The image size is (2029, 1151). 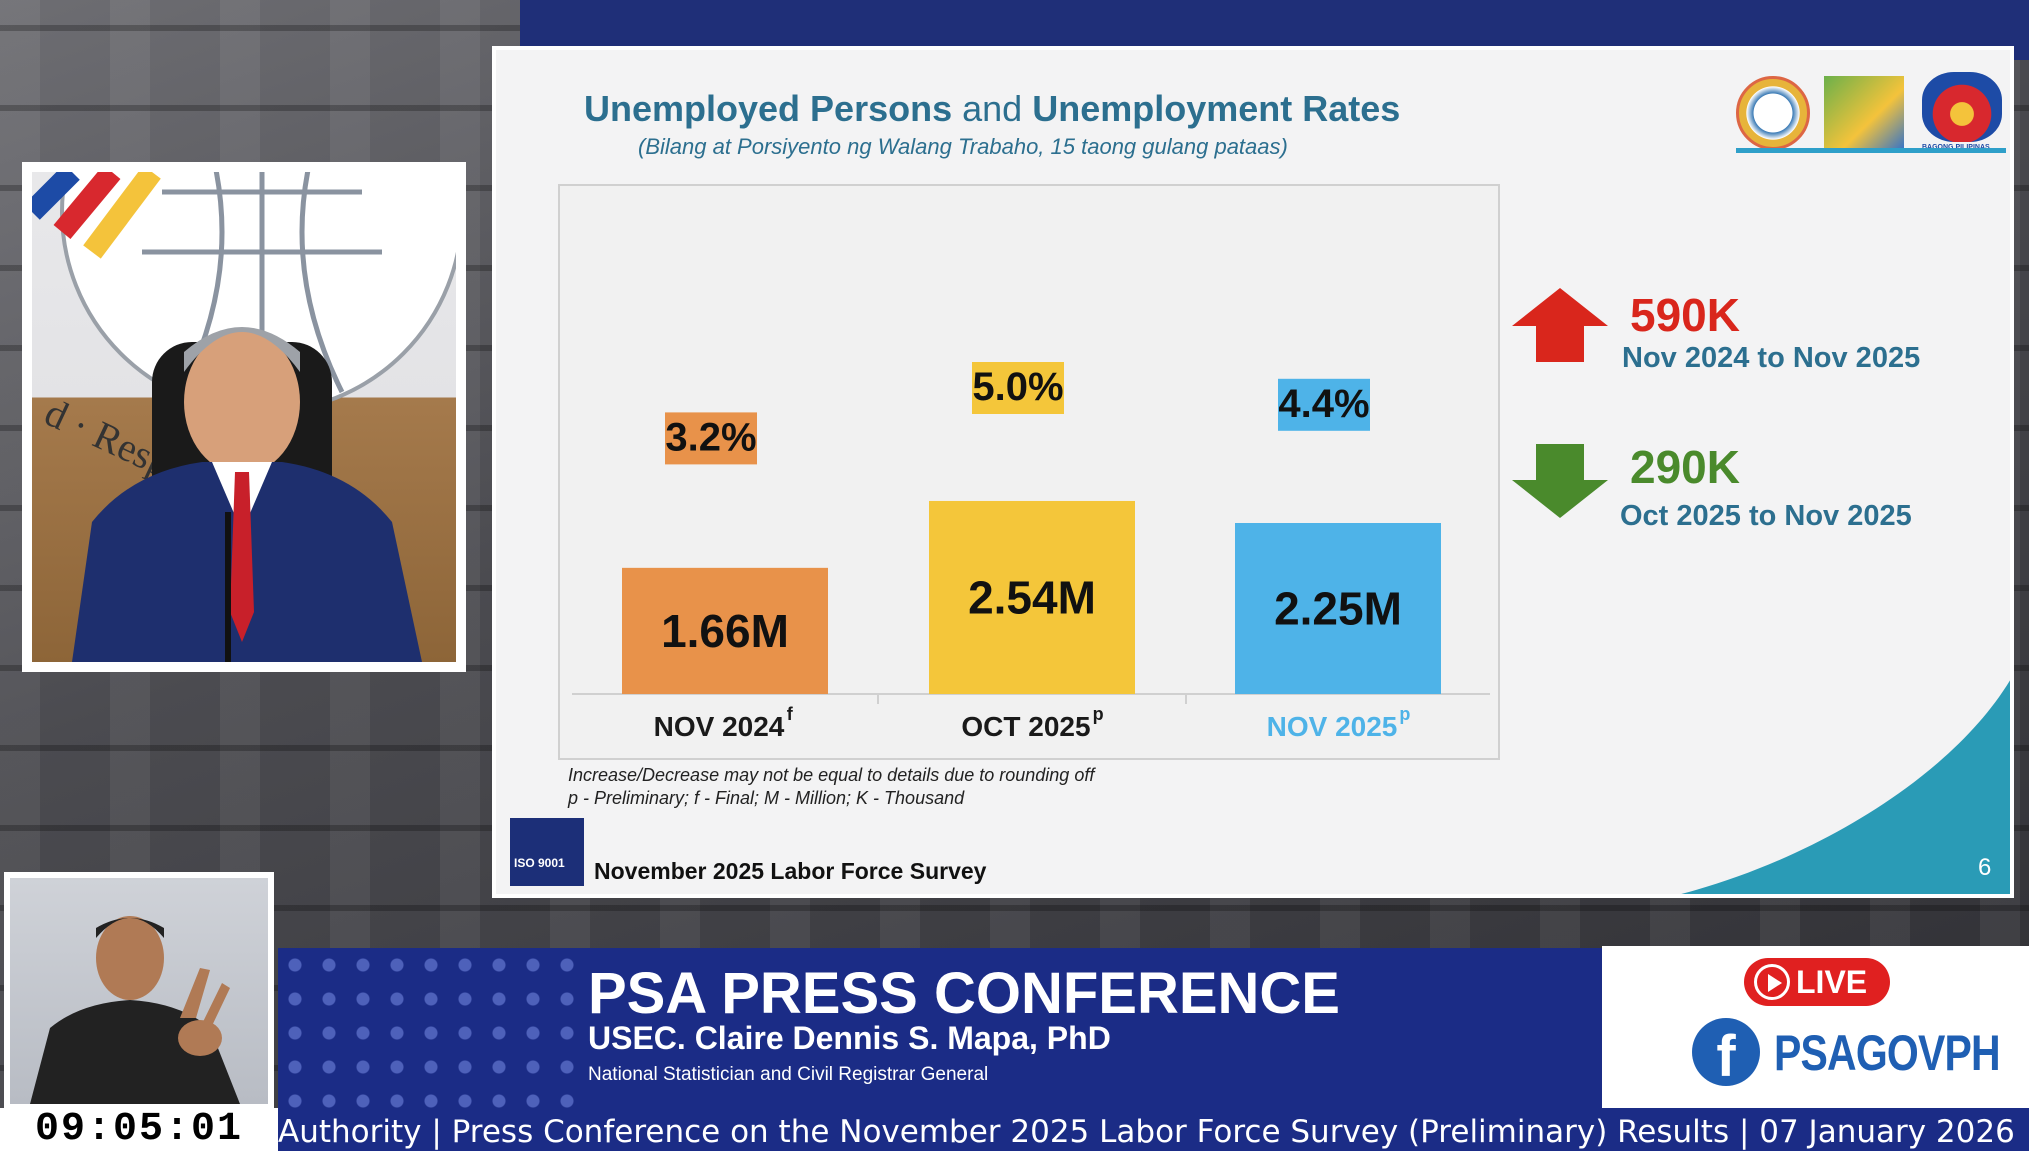 I want to click on bagong-pilipinas-logo-icon, so click(x=1962, y=107).